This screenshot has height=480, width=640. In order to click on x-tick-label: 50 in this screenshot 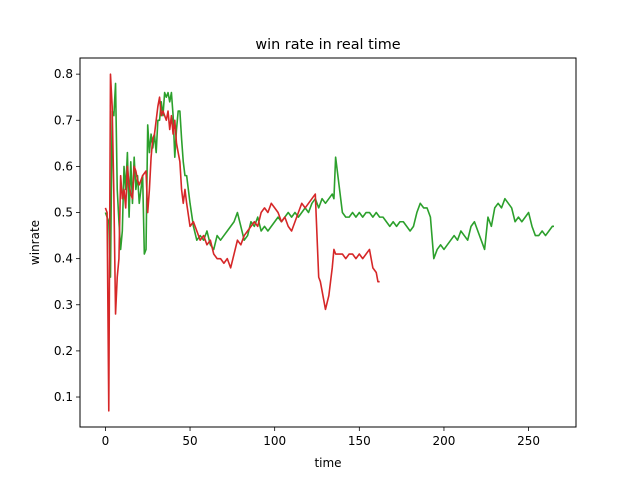, I will do `click(189, 441)`.